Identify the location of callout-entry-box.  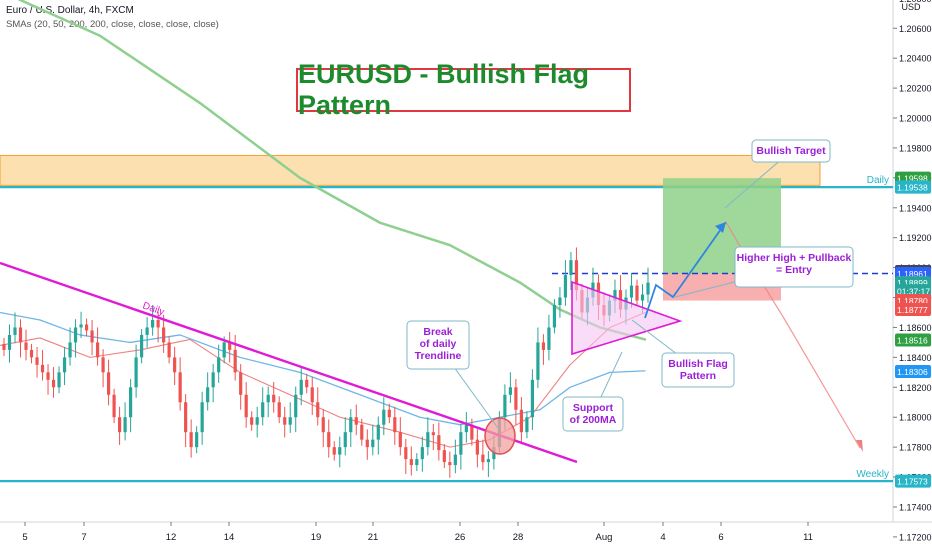
(794, 267).